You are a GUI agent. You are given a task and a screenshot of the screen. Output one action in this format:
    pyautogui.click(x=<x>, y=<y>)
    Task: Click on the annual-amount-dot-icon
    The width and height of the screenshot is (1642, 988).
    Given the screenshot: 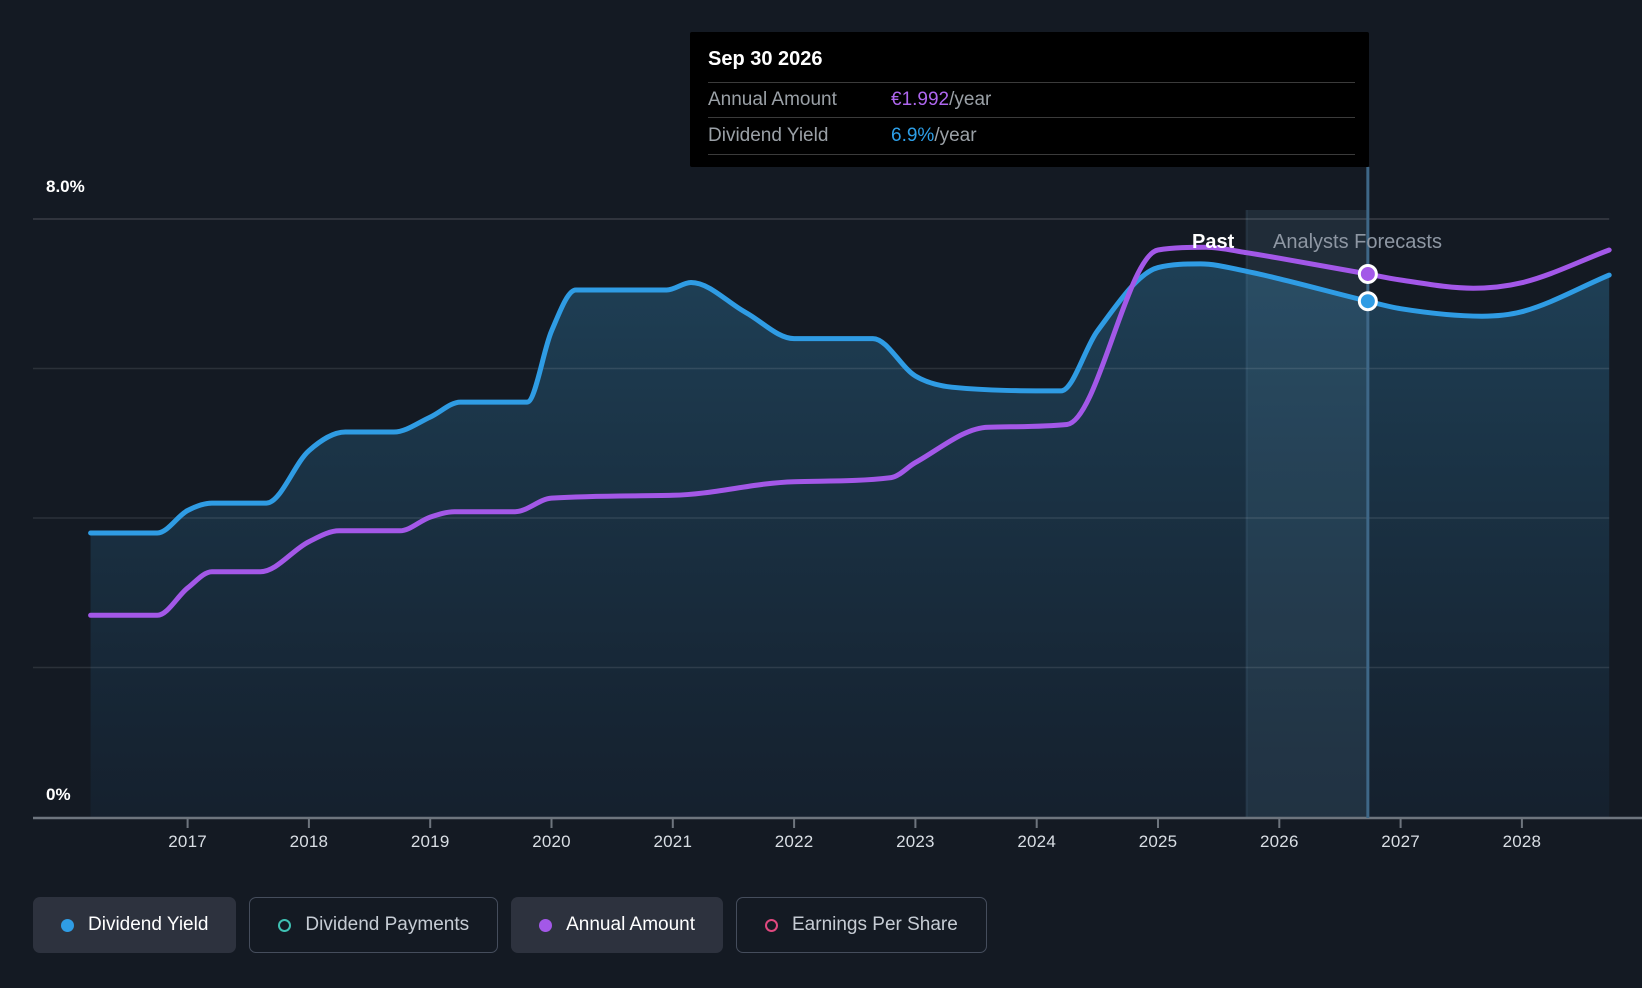 What is the action you would take?
    pyautogui.click(x=546, y=925)
    